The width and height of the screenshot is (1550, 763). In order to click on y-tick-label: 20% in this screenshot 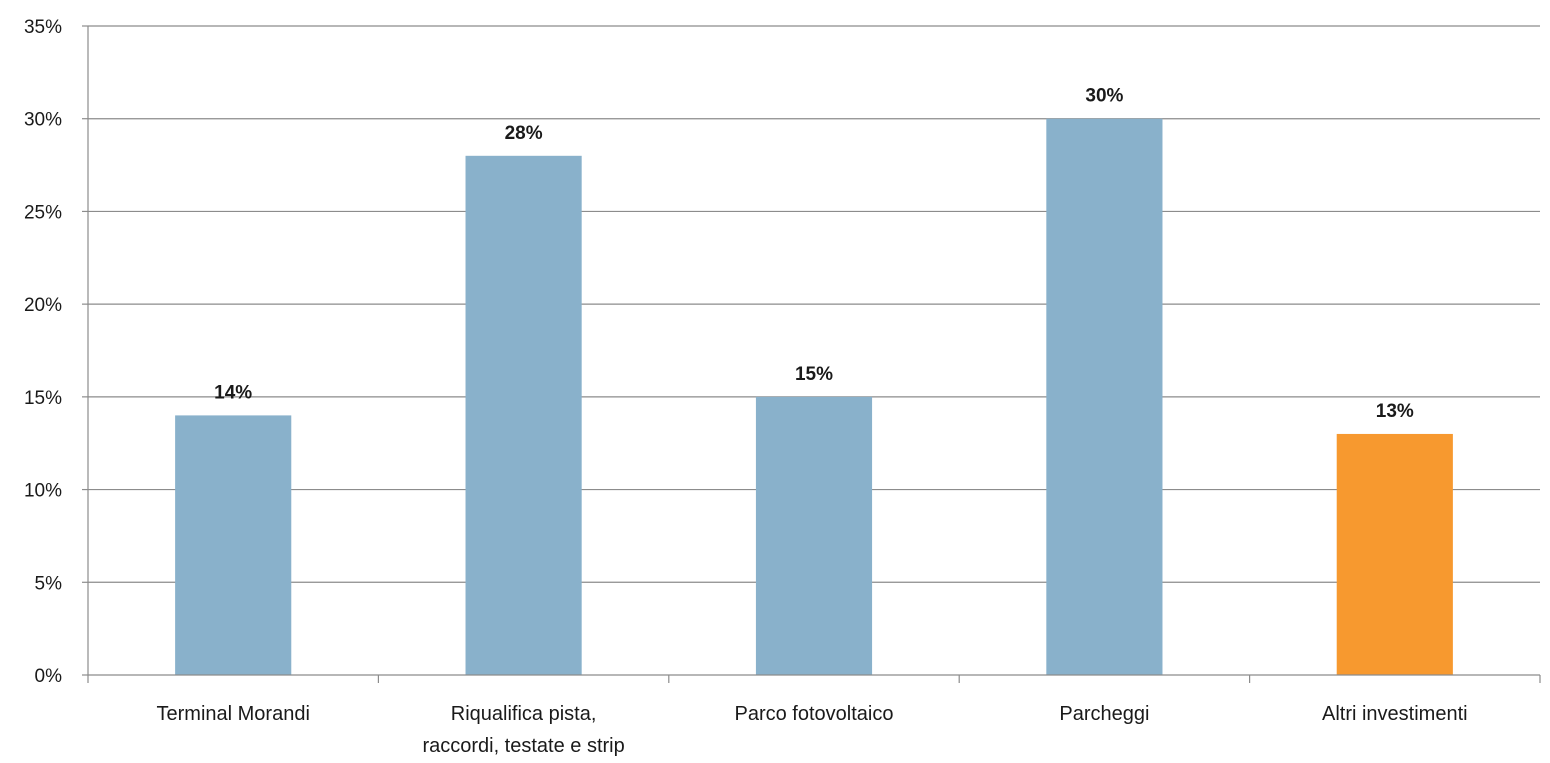, I will do `click(43, 305)`.